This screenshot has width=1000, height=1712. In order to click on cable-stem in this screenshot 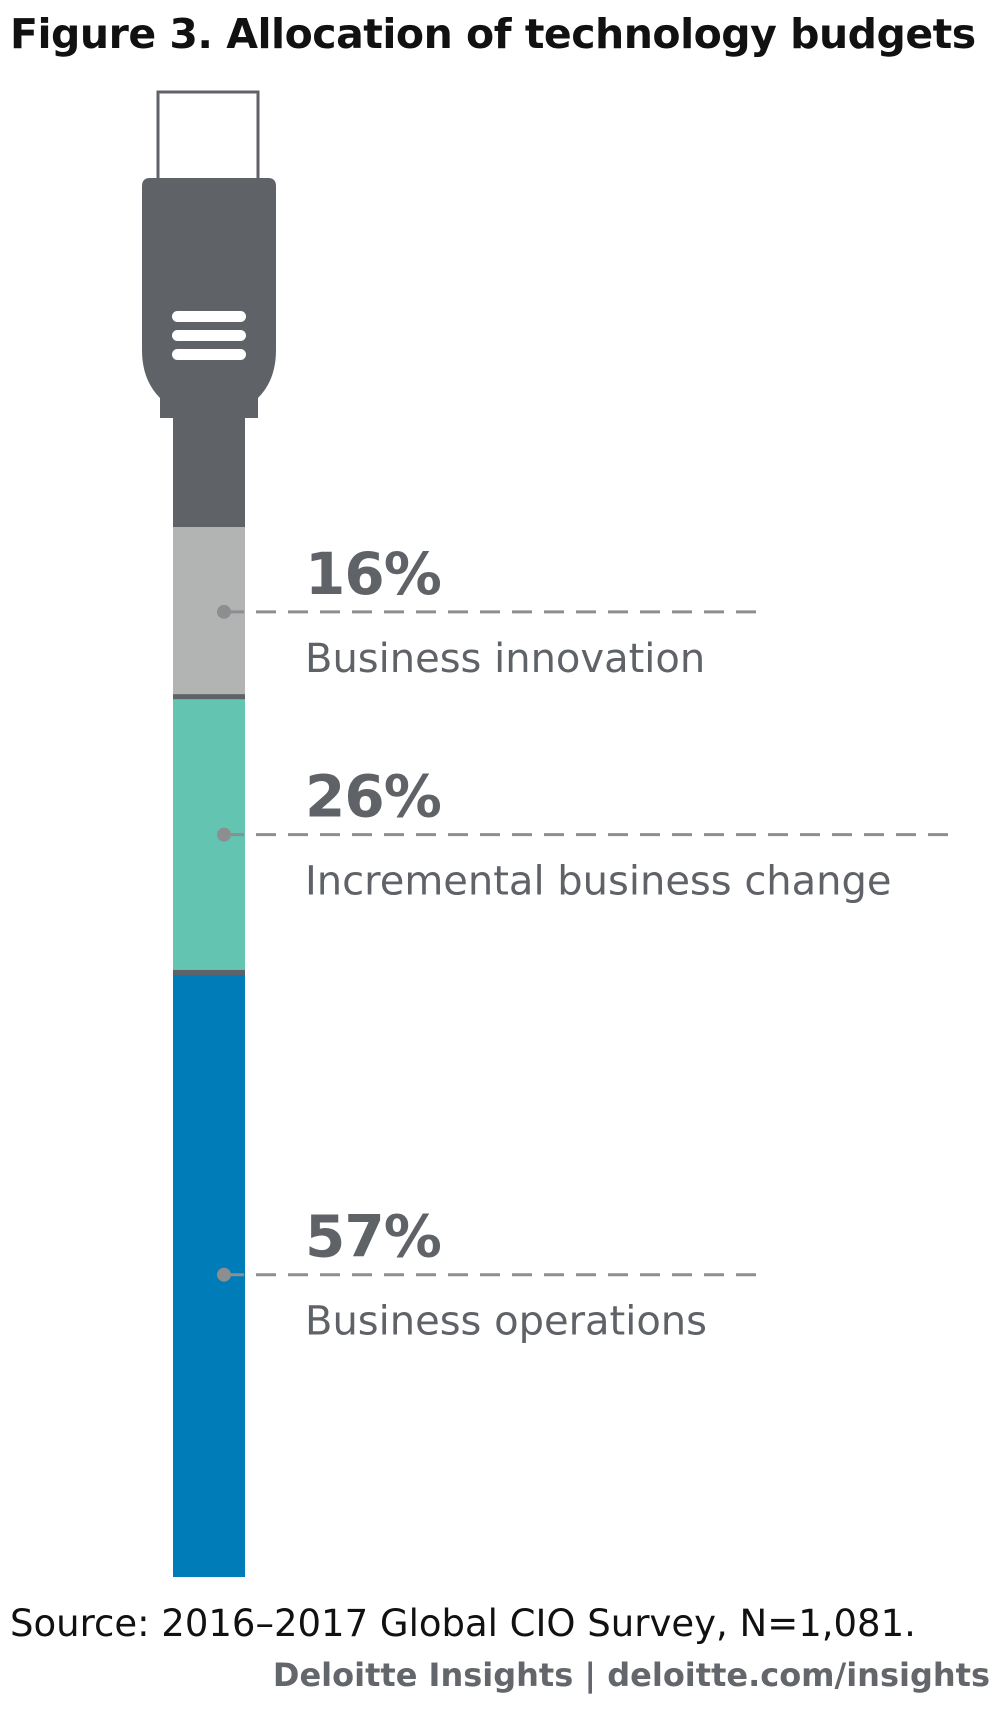, I will do `click(209, 472)`.